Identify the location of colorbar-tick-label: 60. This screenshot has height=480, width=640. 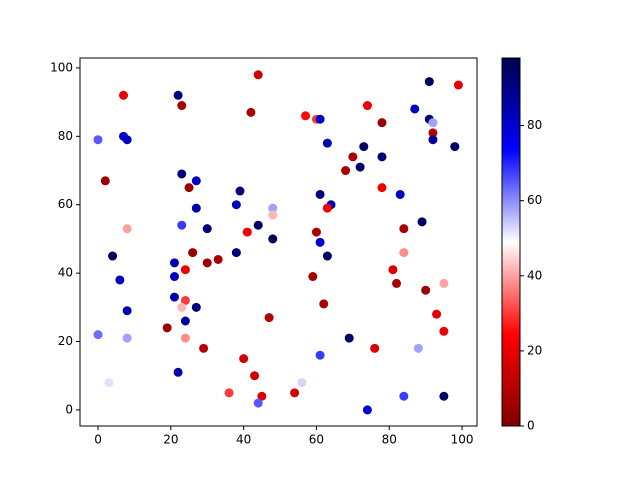
(534, 200).